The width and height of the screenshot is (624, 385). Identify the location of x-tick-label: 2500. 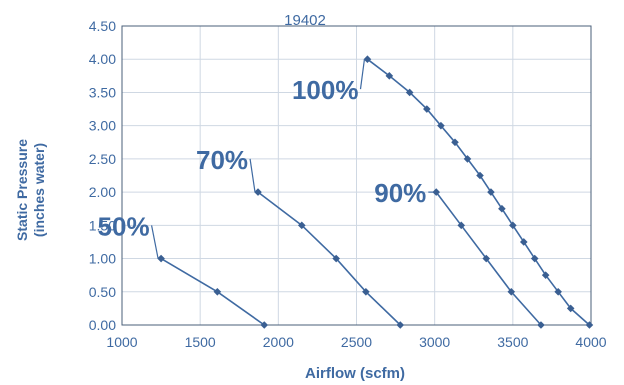
(356, 342).